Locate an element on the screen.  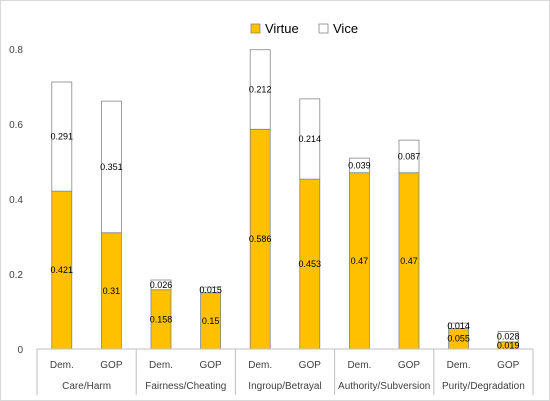
virtue-data-label: 0.158 is located at coordinates (161, 319).